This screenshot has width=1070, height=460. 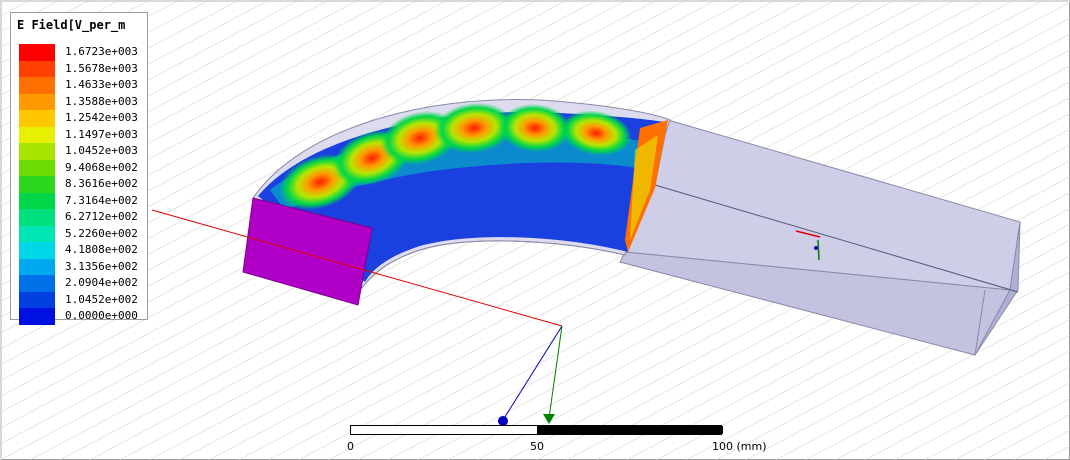 I want to click on legend-entry: 1.4633e+003, so click(x=82, y=85).